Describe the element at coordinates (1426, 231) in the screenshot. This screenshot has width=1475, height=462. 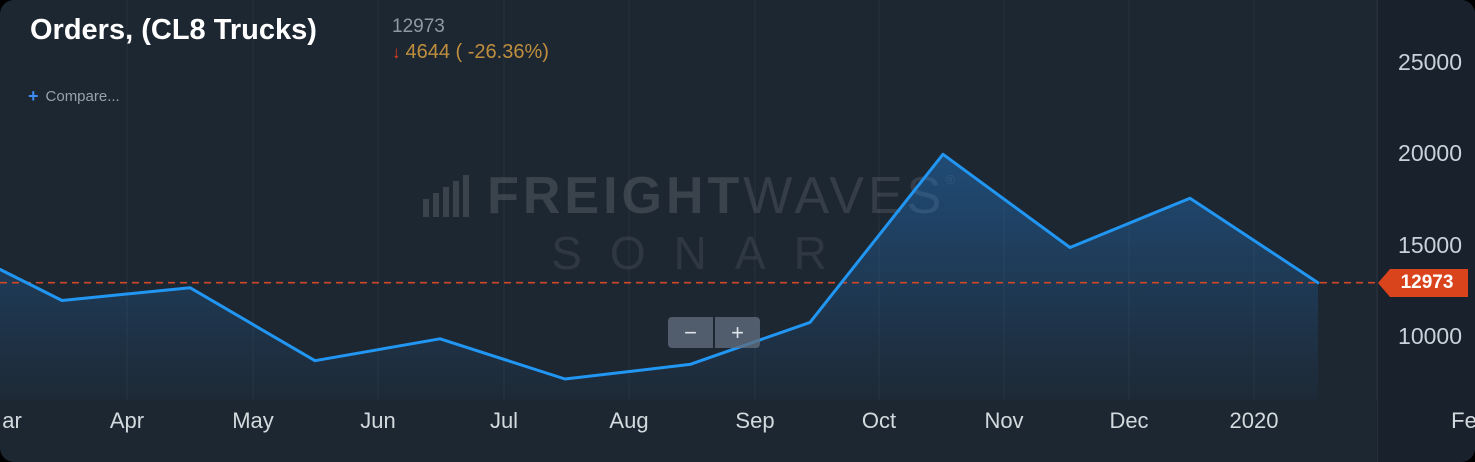
I see `y-axis: 25000 20000 15000 10000 12973` at that location.